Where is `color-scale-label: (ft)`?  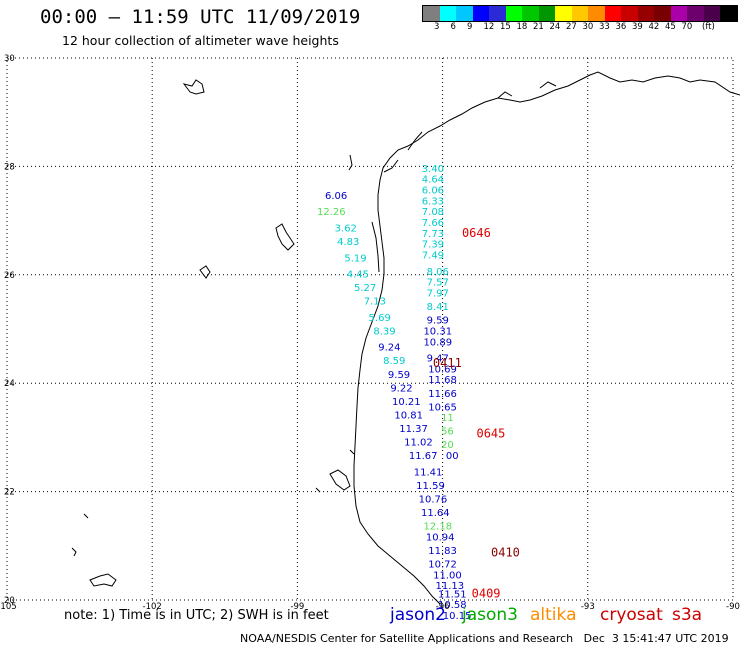 color-scale-label: (ft) is located at coordinates (708, 27).